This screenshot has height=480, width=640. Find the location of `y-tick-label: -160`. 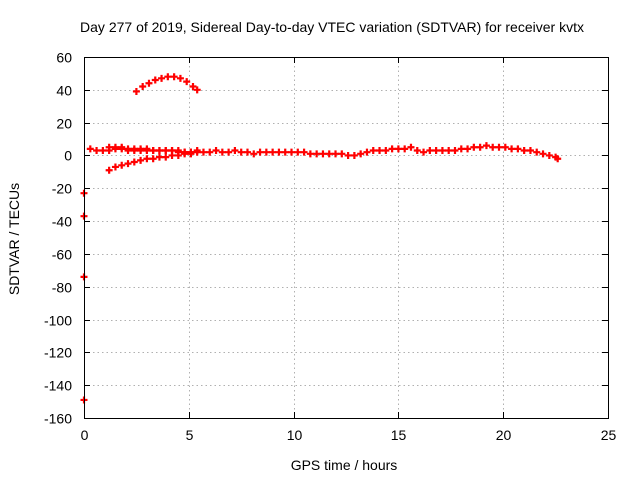

y-tick-label: -160 is located at coordinates (58, 419).